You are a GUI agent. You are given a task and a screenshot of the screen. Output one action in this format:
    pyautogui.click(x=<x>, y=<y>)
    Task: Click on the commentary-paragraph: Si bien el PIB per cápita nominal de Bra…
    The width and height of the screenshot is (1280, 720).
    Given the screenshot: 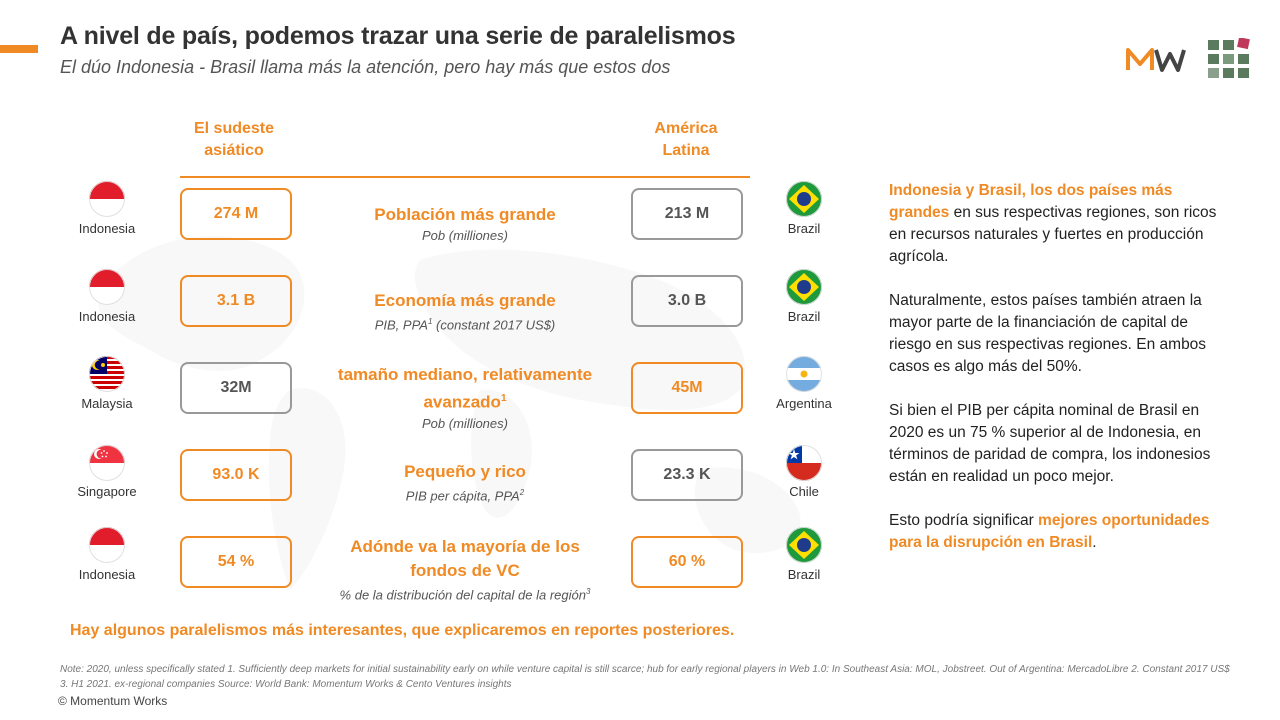 What is the action you would take?
    pyautogui.click(x=1050, y=443)
    